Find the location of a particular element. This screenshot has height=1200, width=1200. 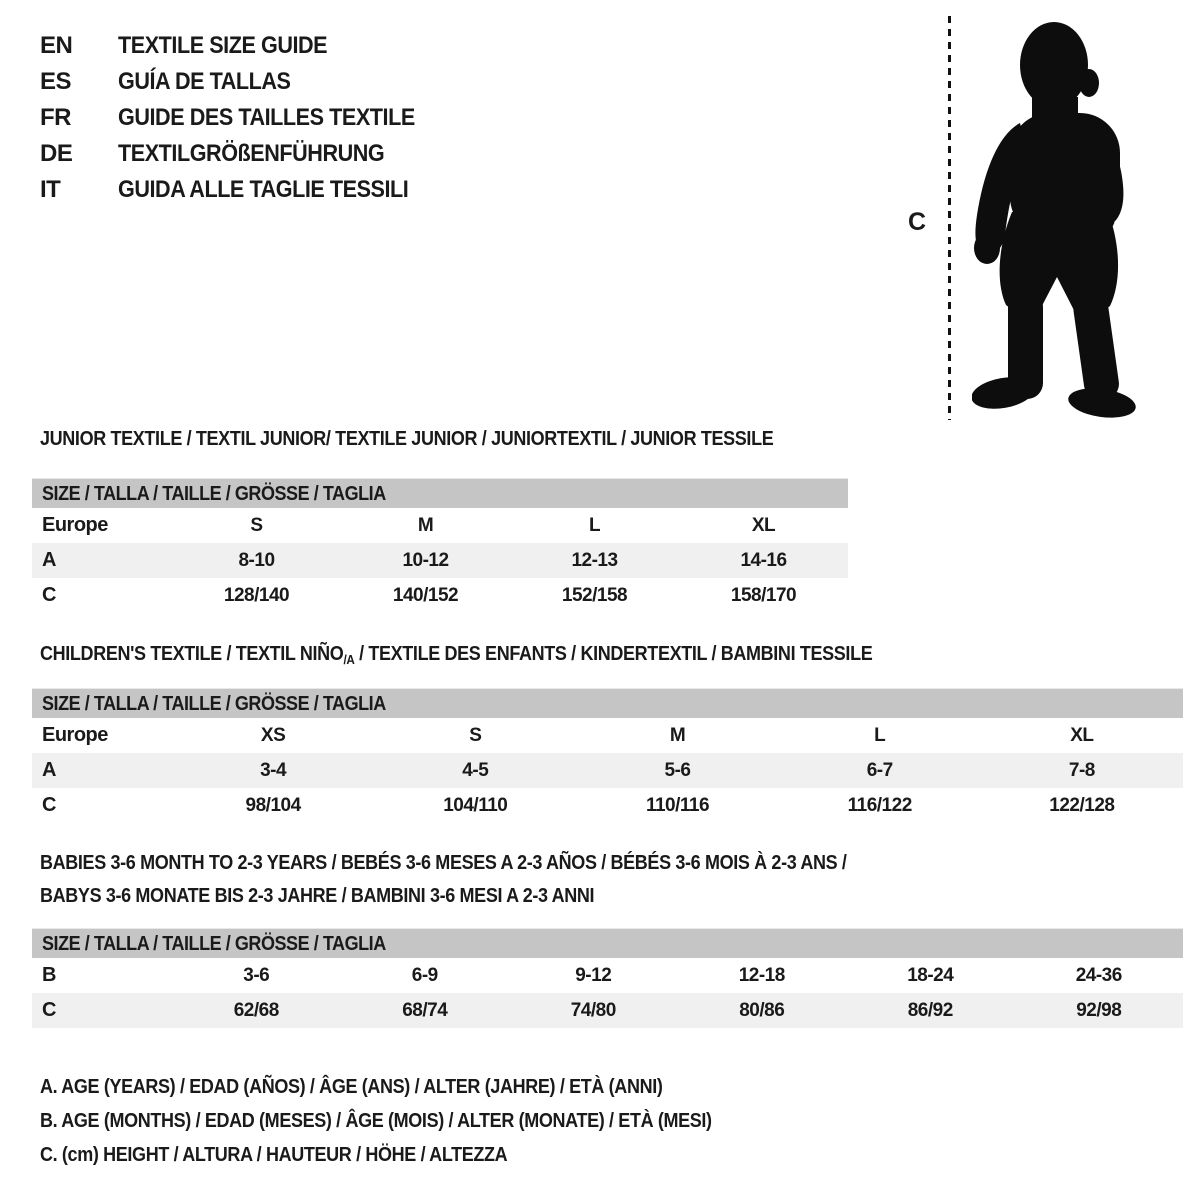

language-row: FR GUIDE DES TAILLES TEXTILE is located at coordinates (244, 118).